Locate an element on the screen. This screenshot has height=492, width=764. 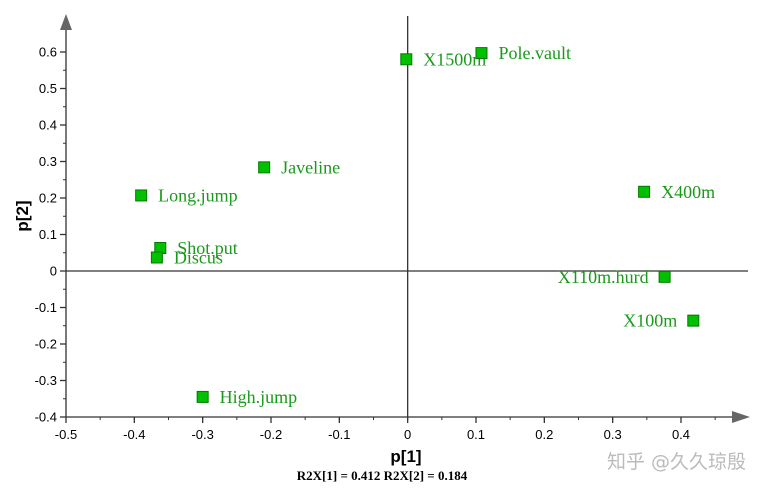
x-axis-arrow is located at coordinates (741, 417).